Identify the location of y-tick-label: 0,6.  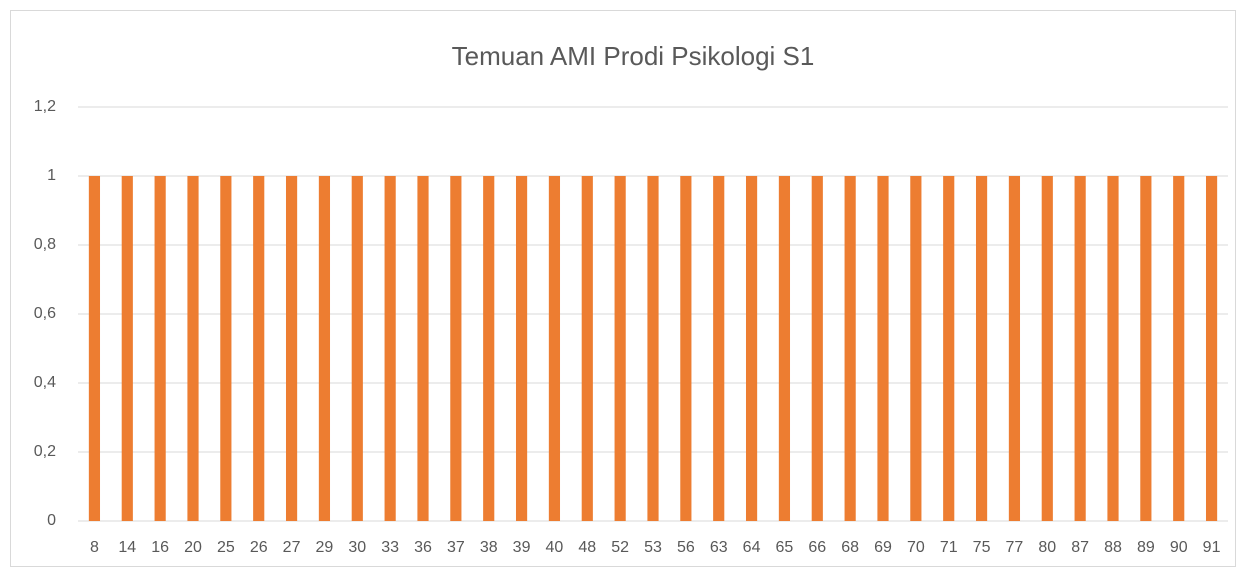
(45, 313).